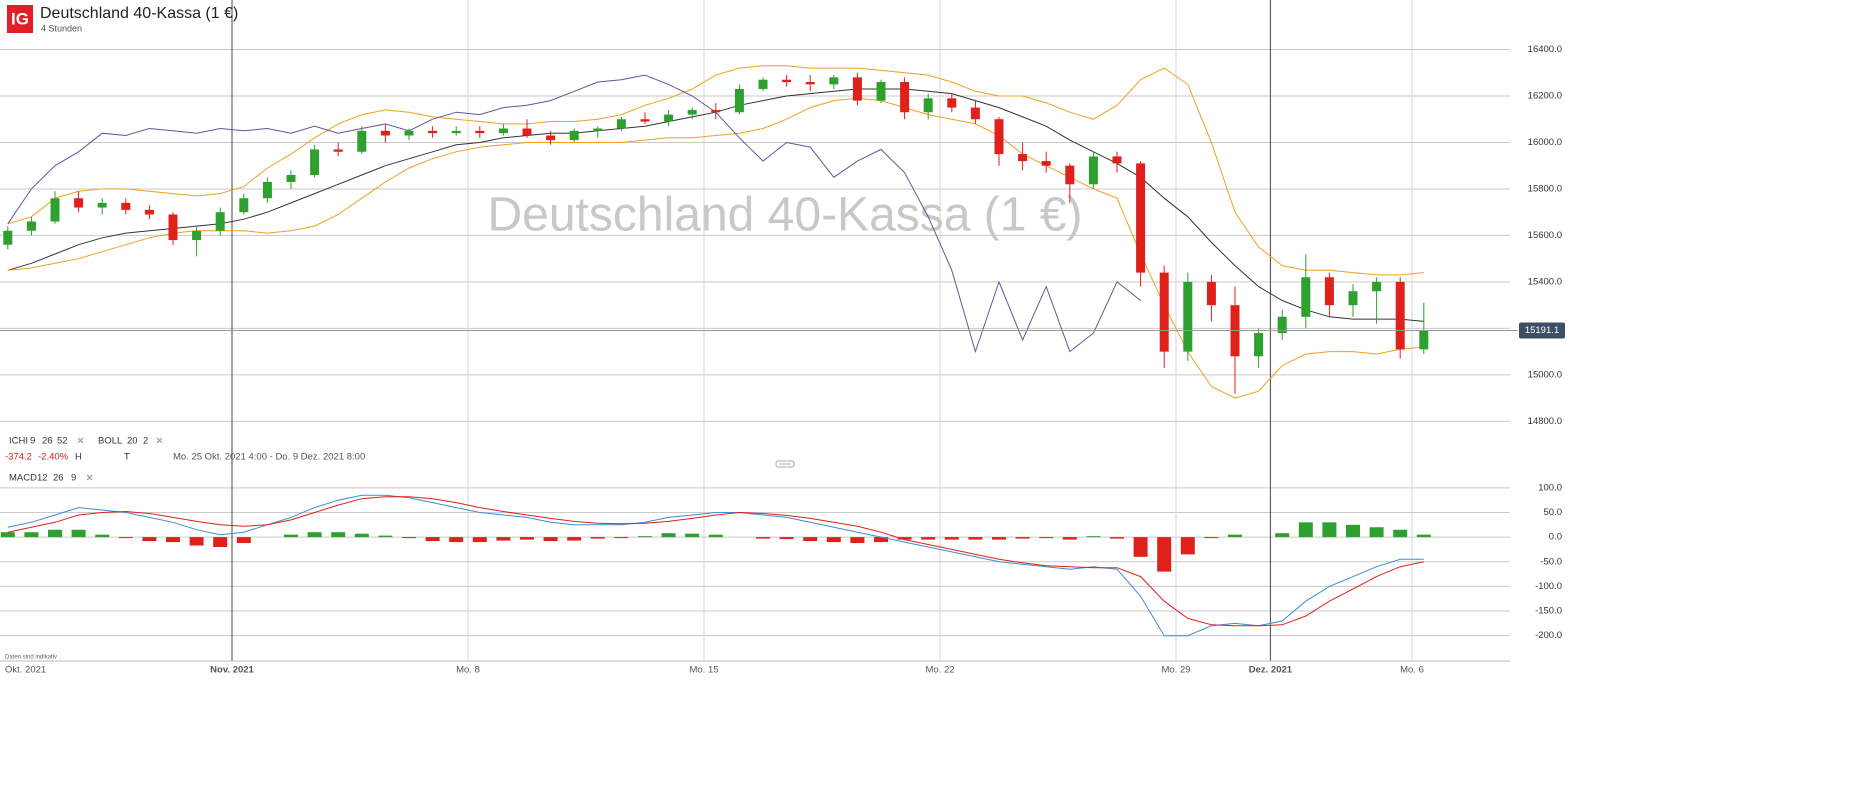 The height and width of the screenshot is (809, 1870). What do you see at coordinates (42, 478) in the screenshot?
I see `indicator-param: 12` at bounding box center [42, 478].